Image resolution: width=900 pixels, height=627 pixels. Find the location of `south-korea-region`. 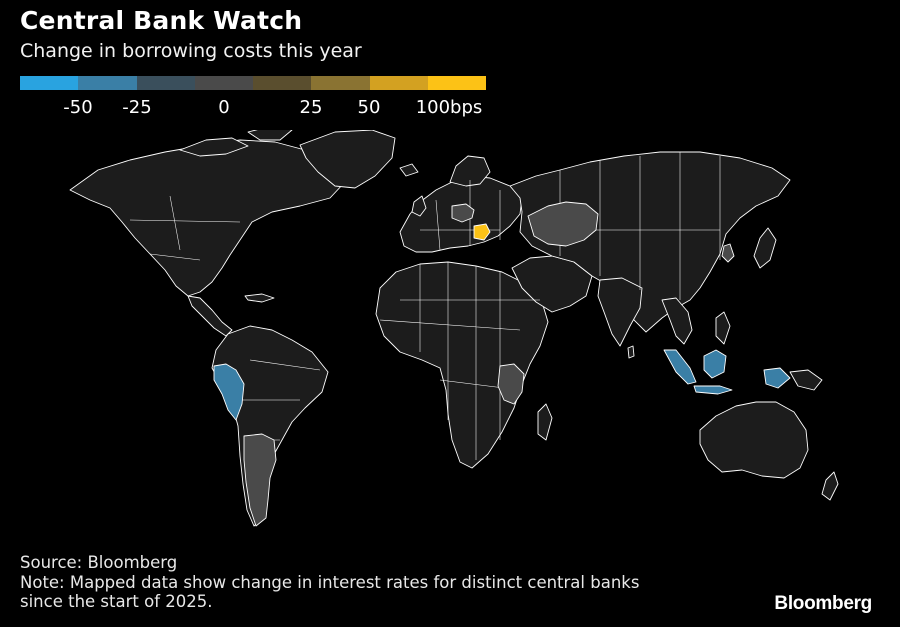

south-korea-region is located at coordinates (728, 253).